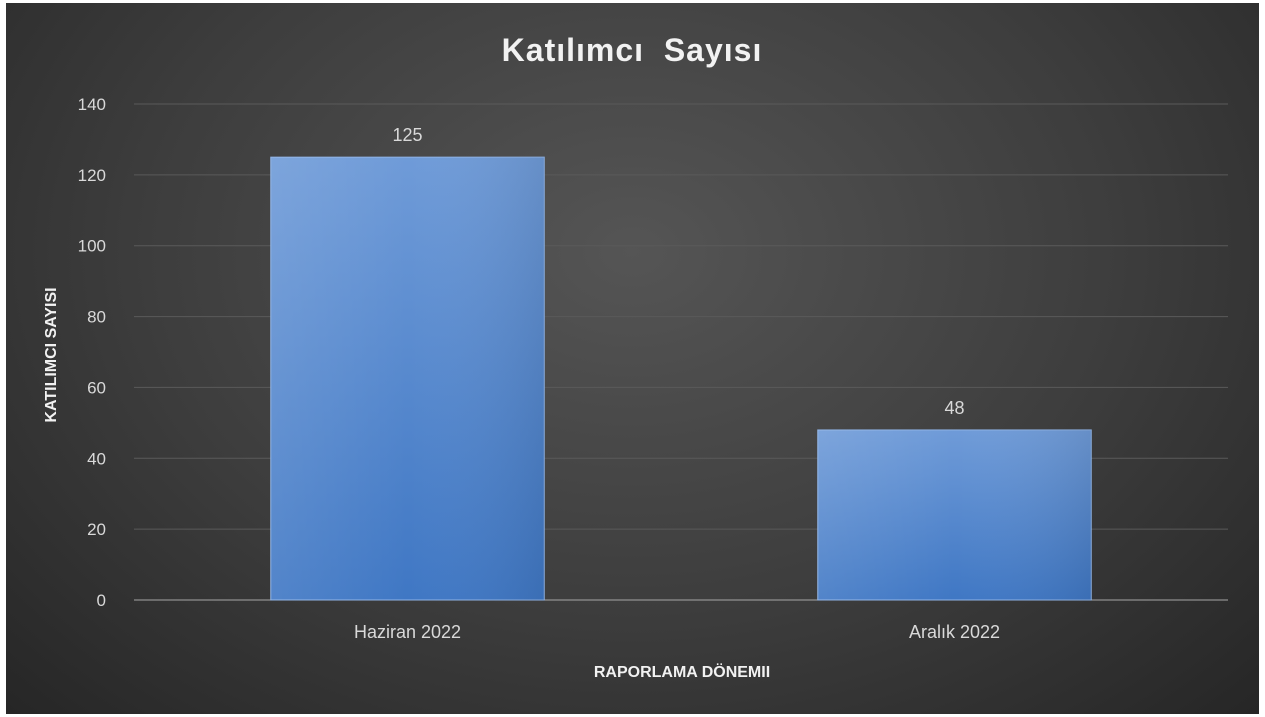  I want to click on x-axis-title: RAPORLAMA DÖNEMII, so click(682, 671).